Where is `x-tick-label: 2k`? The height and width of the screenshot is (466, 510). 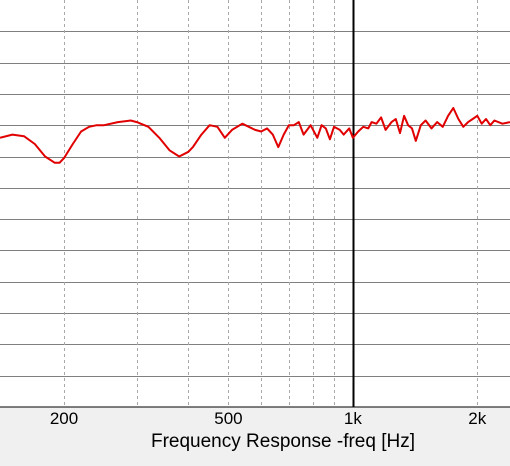 x-tick-label: 2k is located at coordinates (477, 418).